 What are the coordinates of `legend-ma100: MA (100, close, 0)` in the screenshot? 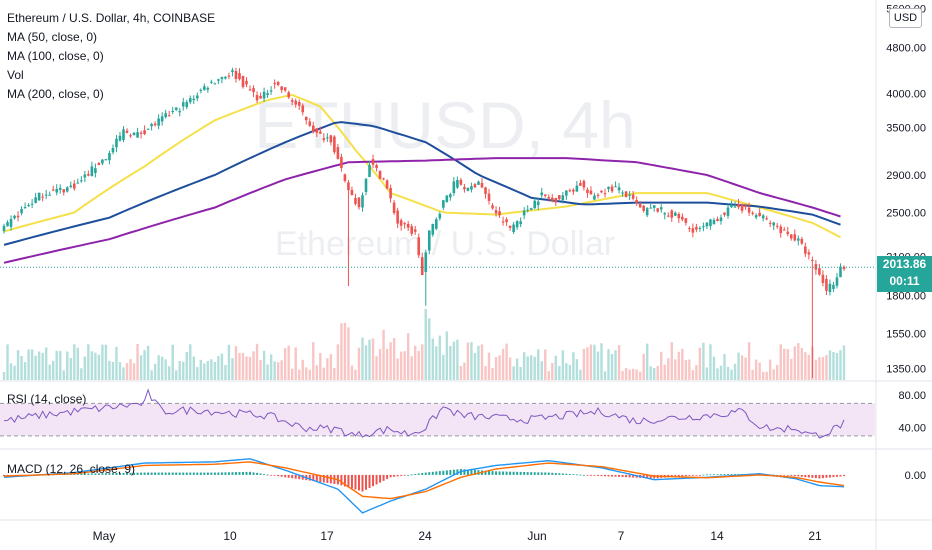 It's located at (55, 56).